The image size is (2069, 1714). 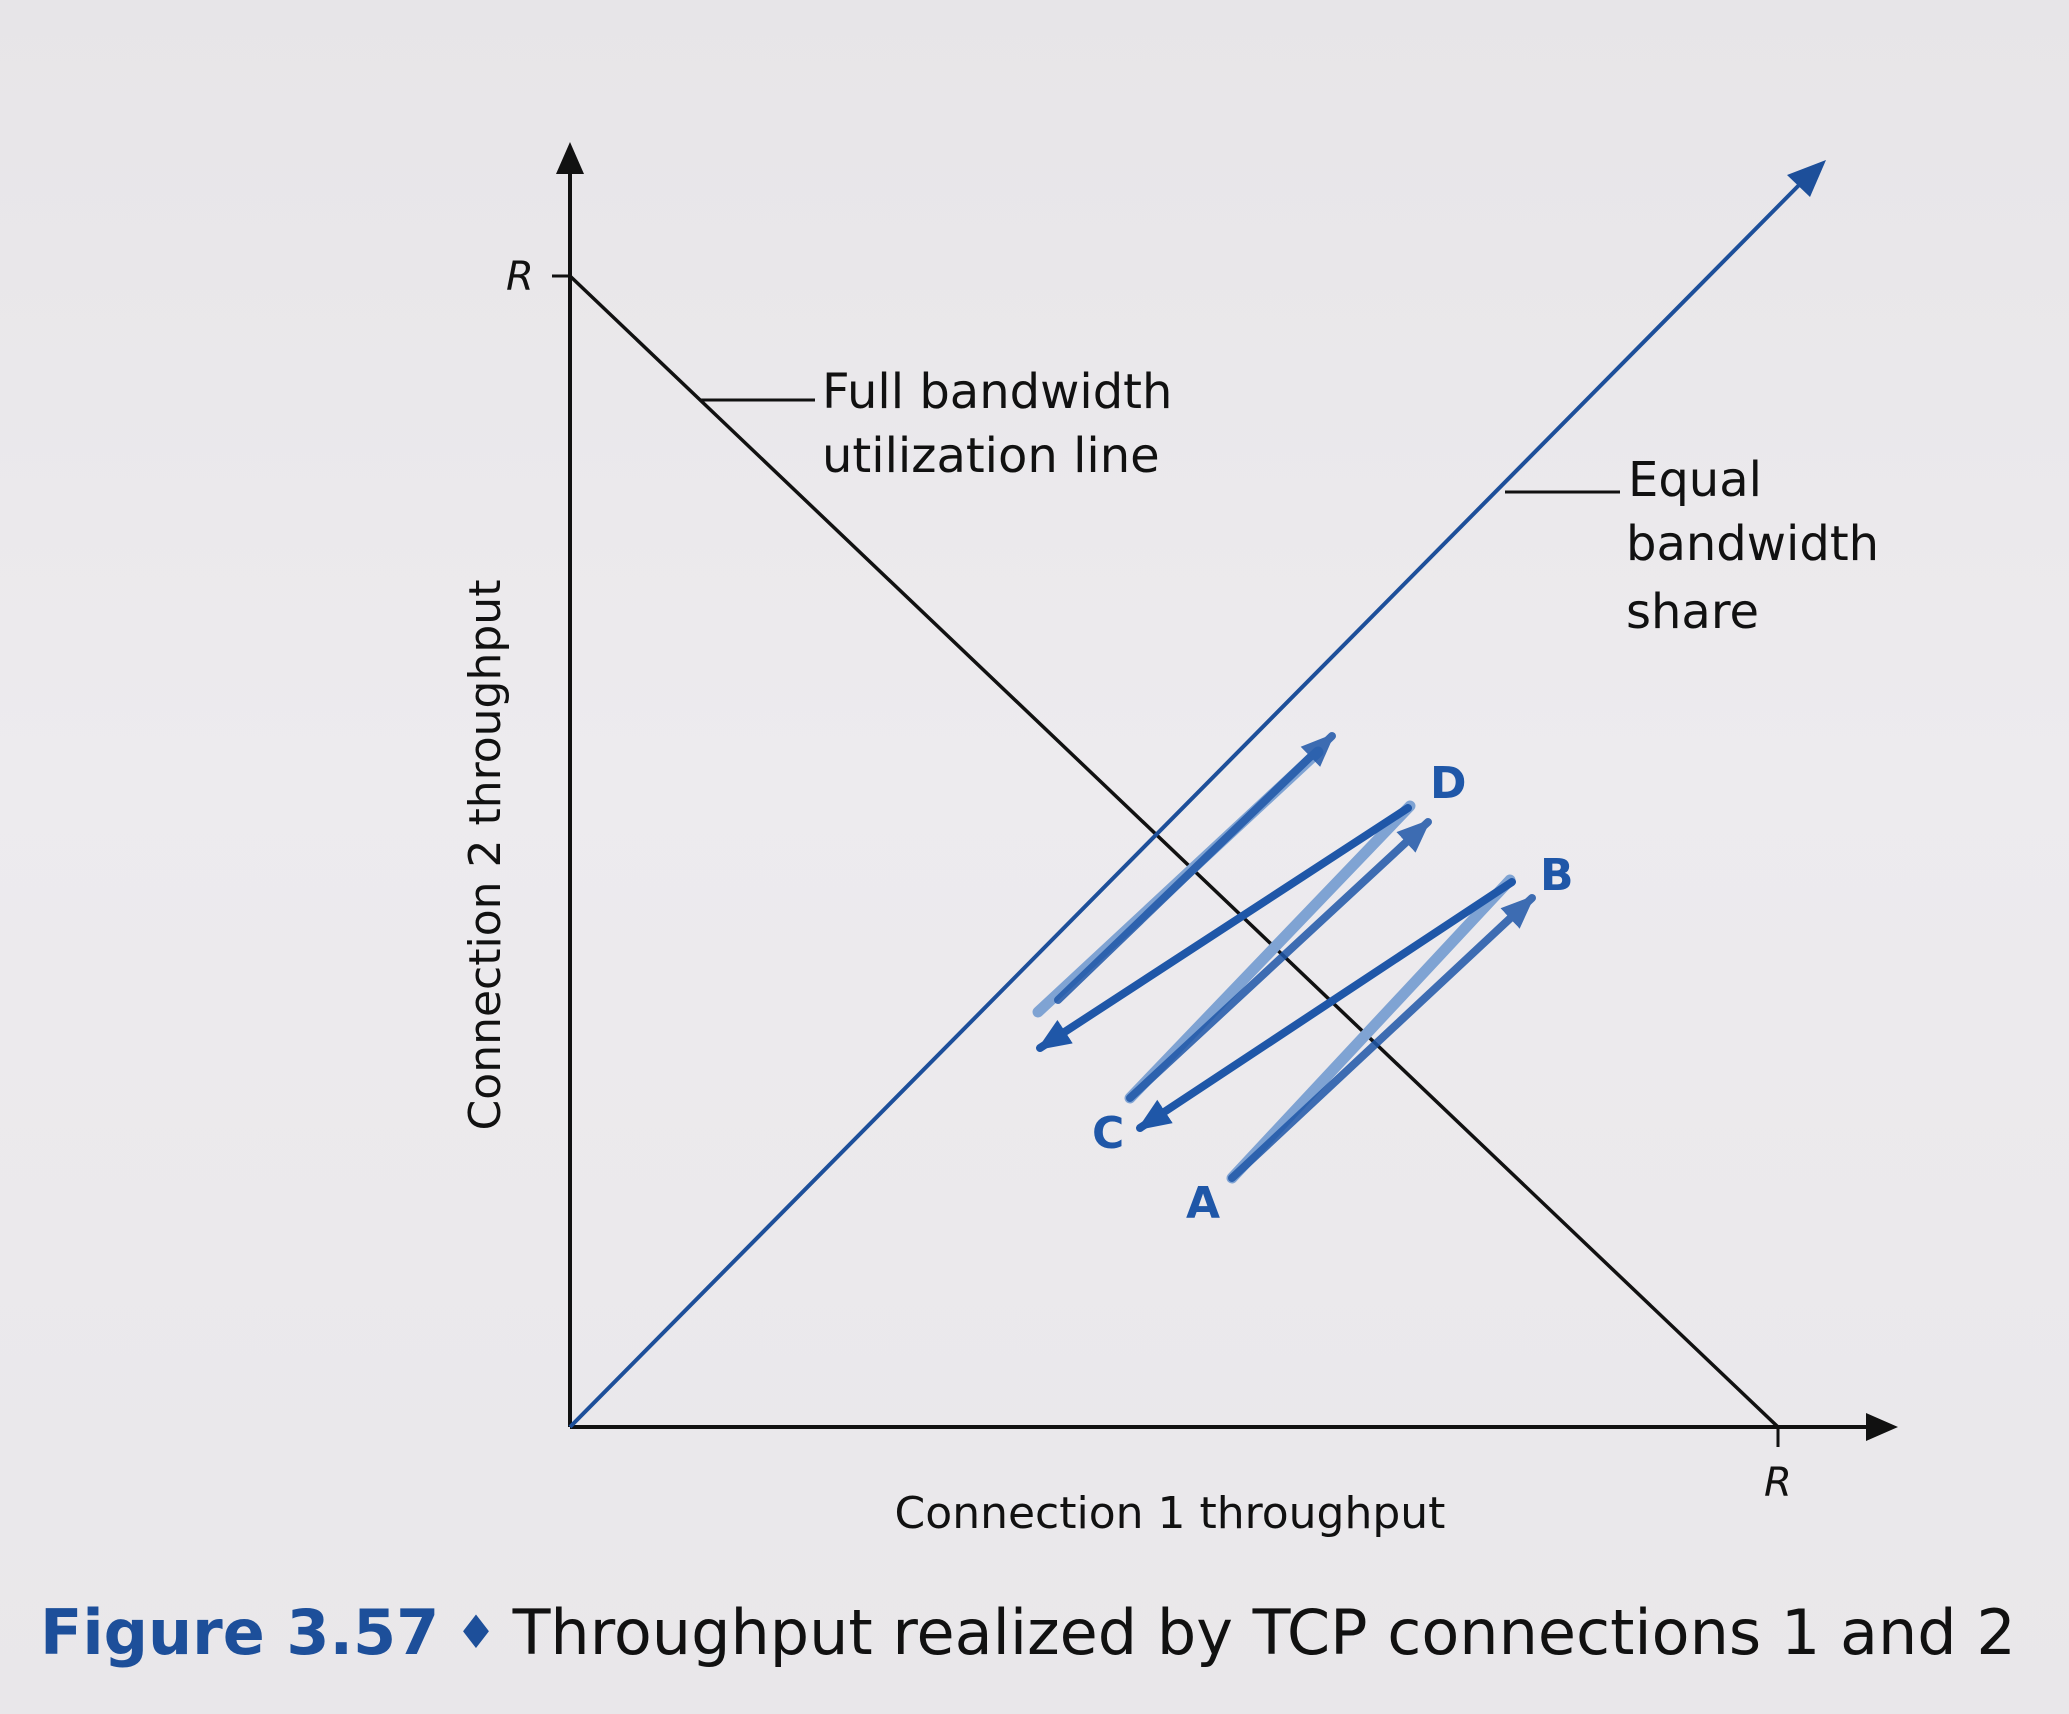 What do you see at coordinates (485, 855) in the screenshot?
I see `y-axis-title: Connection 2 throughput` at bounding box center [485, 855].